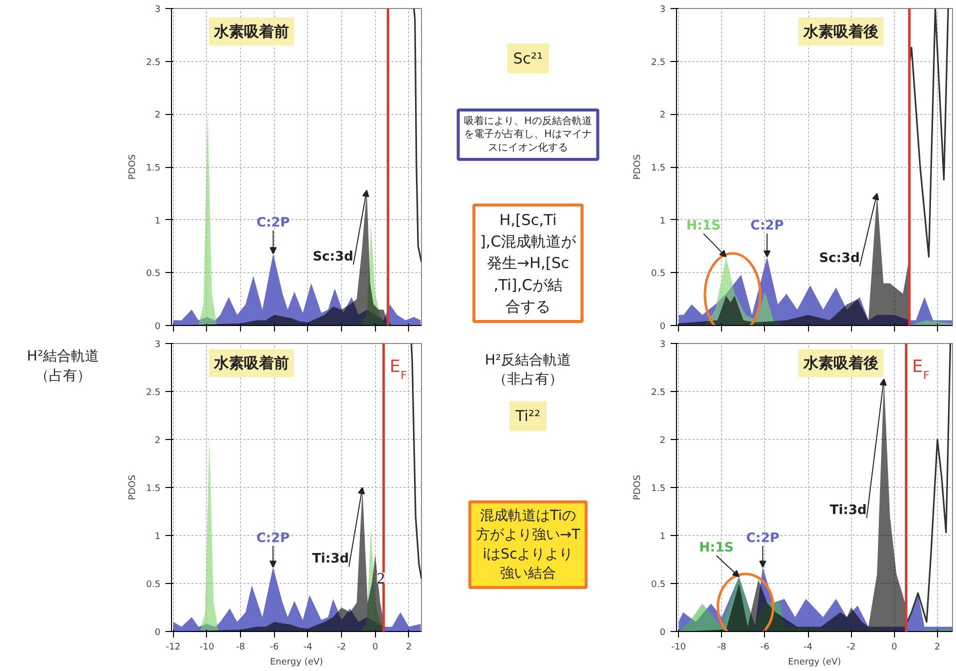 This screenshot has height=671, width=956. What do you see at coordinates (528, 370) in the screenshot?
I see `text: H²反結合軌道（非占有）` at bounding box center [528, 370].